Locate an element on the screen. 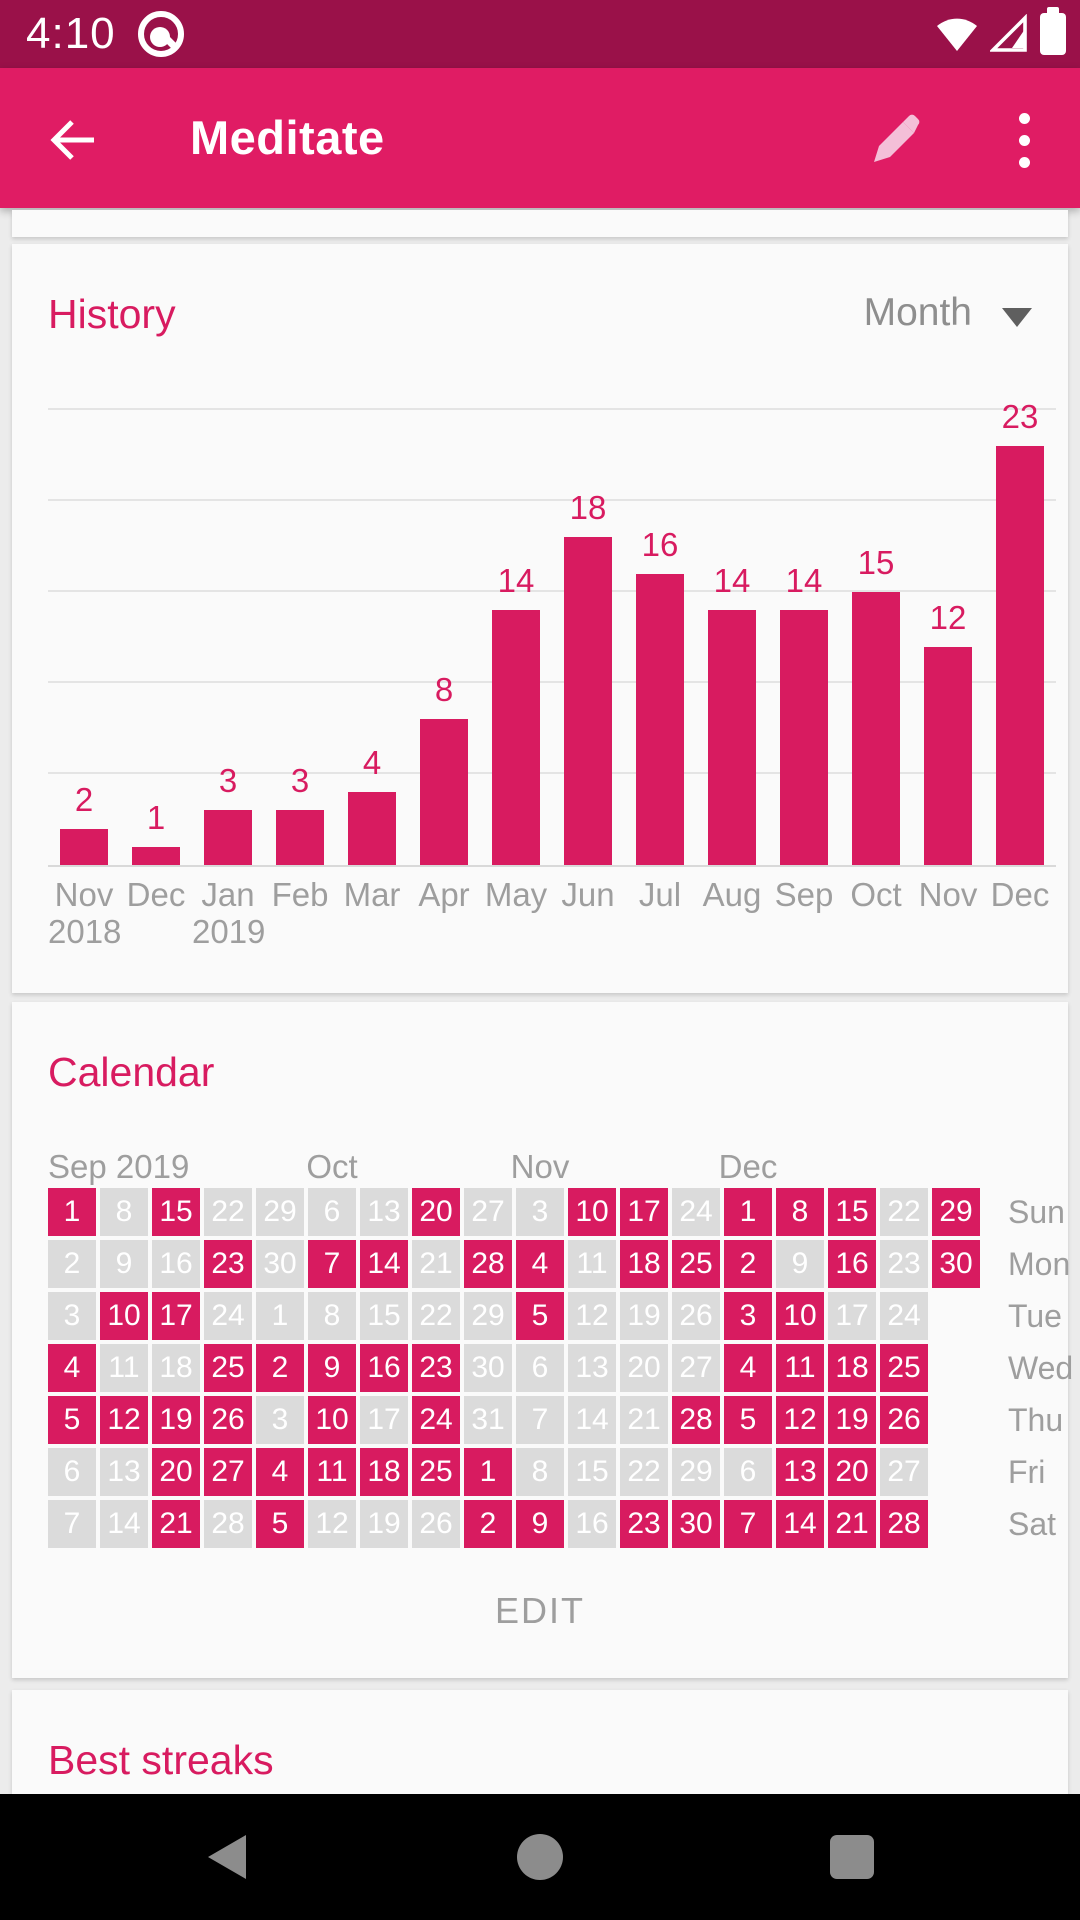  calendar-day-cell: 28 is located at coordinates (904, 1524).